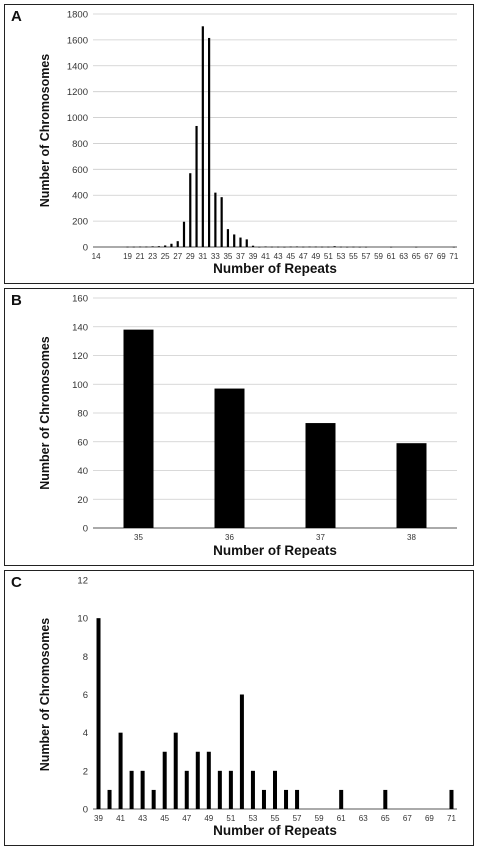  Describe the element at coordinates (190, 256) in the screenshot. I see `x-tick-label-a: 29` at that location.